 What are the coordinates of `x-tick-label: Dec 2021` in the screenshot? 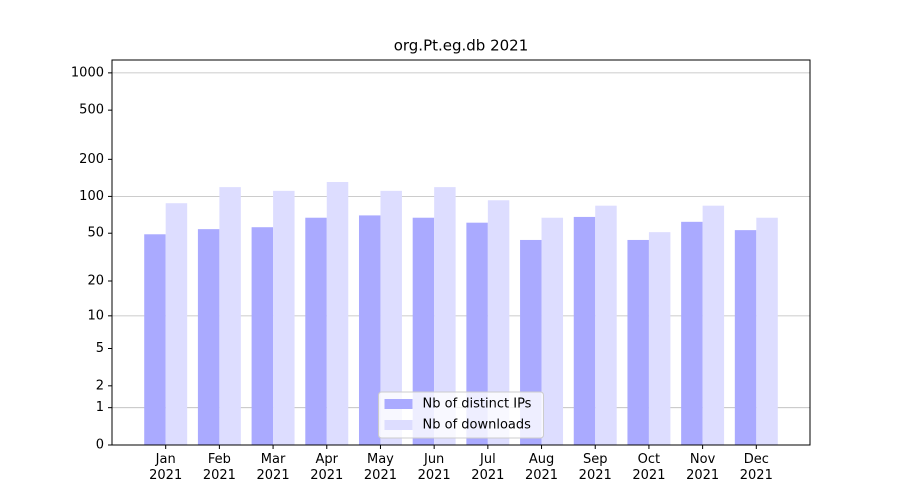 It's located at (756, 467).